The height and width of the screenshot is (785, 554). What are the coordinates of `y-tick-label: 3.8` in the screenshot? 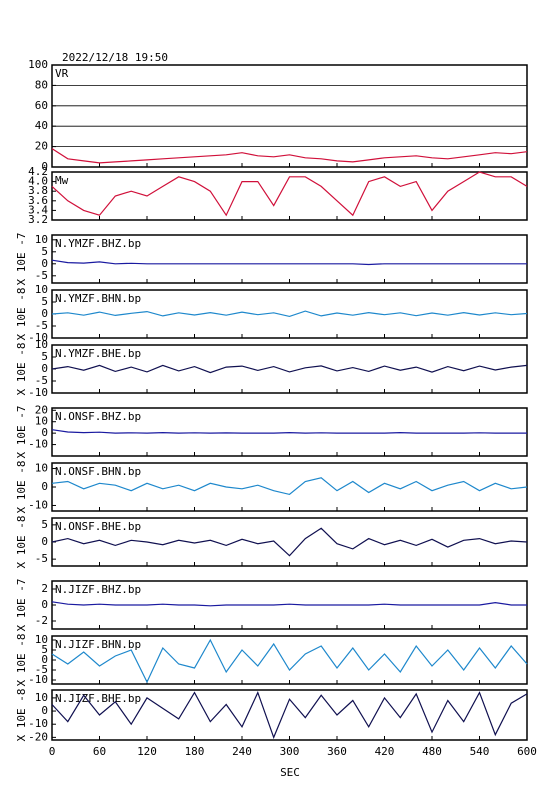 It's located at (38, 190).